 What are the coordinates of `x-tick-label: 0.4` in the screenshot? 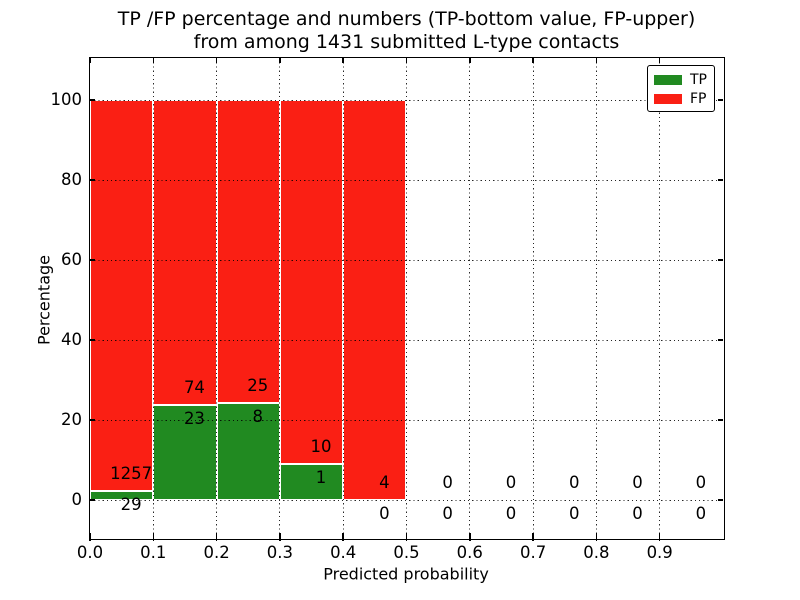 It's located at (343, 552).